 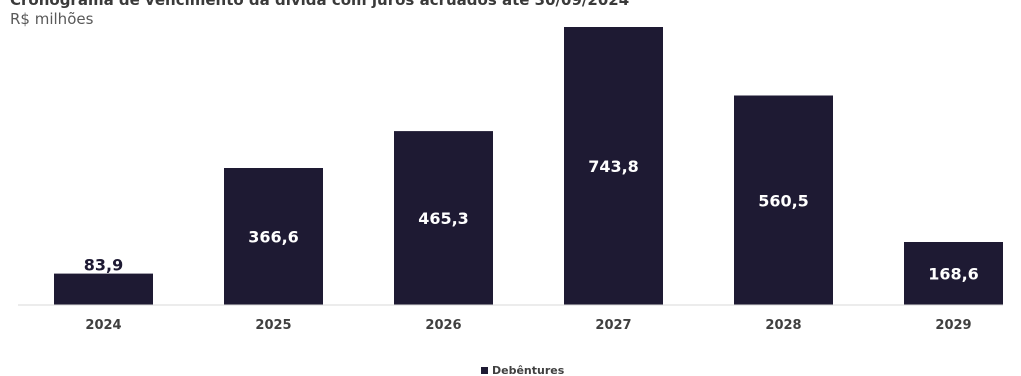 I want to click on data-label-2025: 366,6, so click(x=273, y=237).